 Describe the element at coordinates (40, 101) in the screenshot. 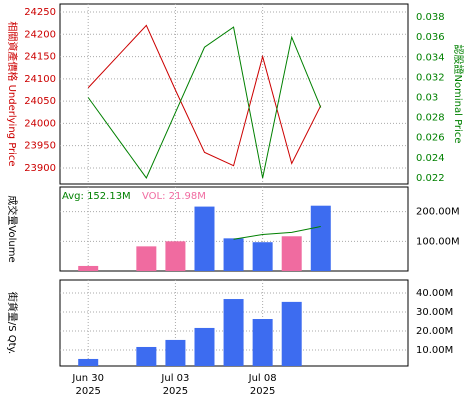

I see `y-tick-label: 24050` at that location.